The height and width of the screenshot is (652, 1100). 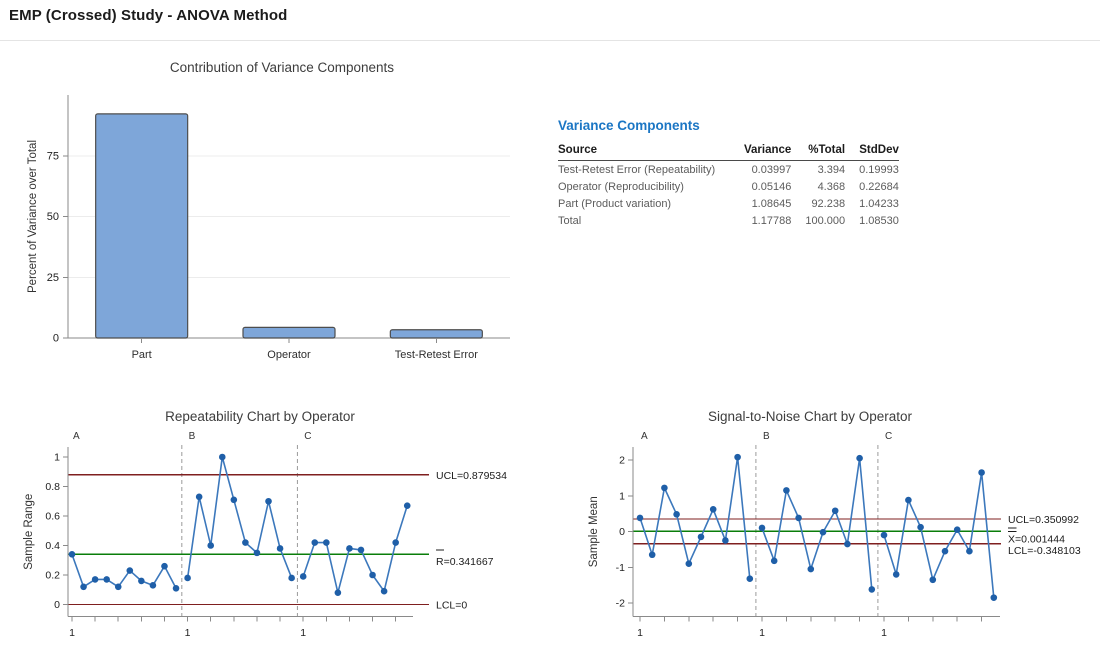 I want to click on table-cell: Total, so click(x=570, y=221).